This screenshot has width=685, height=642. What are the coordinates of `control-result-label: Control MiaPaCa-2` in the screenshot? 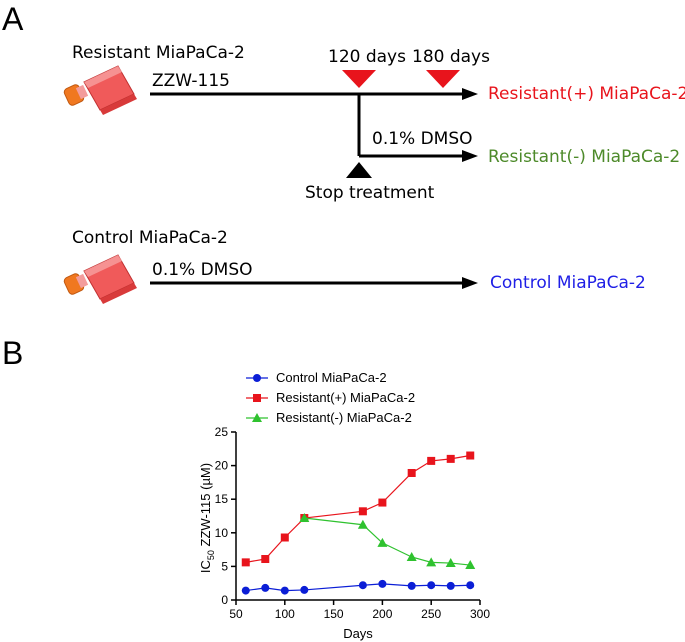 It's located at (568, 283).